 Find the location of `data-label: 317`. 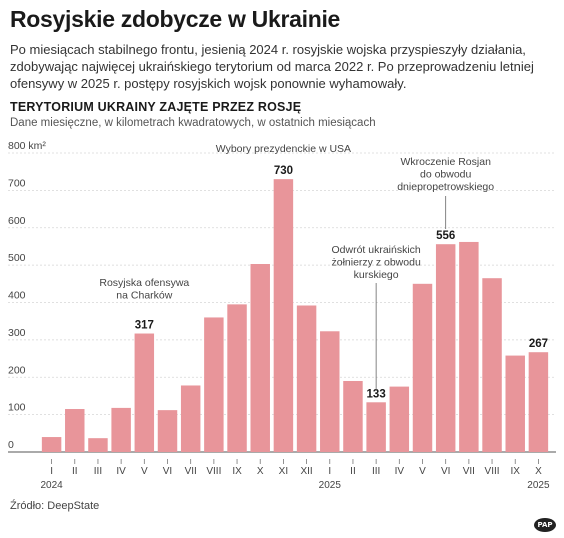

data-label: 317 is located at coordinates (144, 326).